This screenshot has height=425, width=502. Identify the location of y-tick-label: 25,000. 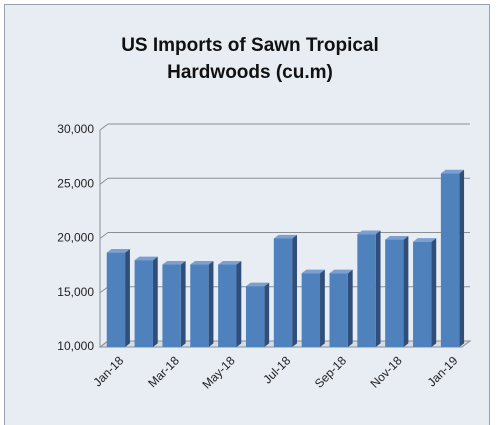
(75, 183).